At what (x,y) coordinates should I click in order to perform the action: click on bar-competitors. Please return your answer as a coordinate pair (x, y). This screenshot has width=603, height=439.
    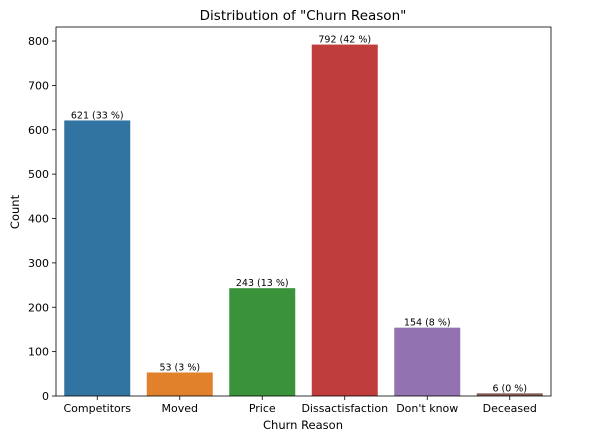
    Looking at the image, I should click on (97, 258).